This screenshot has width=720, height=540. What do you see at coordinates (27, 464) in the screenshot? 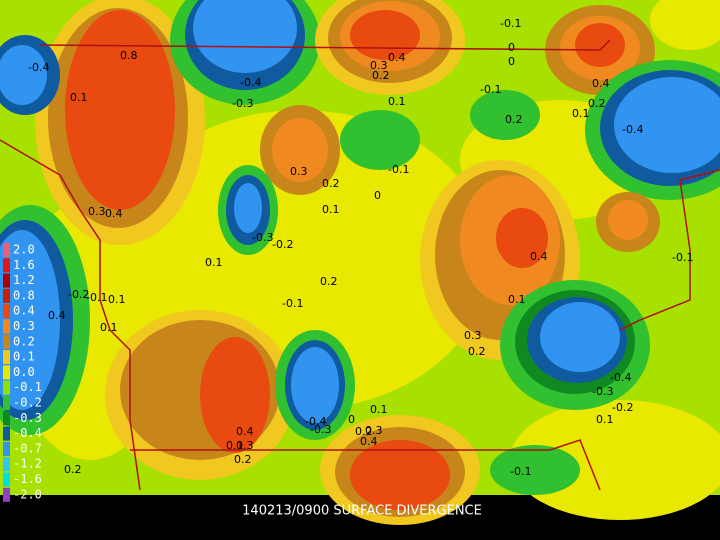
I see `legend-label: -1.2` at bounding box center [27, 464].